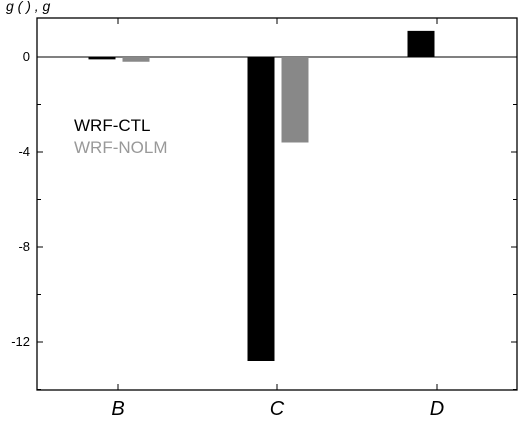  Describe the element at coordinates (421, 43) in the screenshot. I see `bar-wrf-ctl-d` at that location.